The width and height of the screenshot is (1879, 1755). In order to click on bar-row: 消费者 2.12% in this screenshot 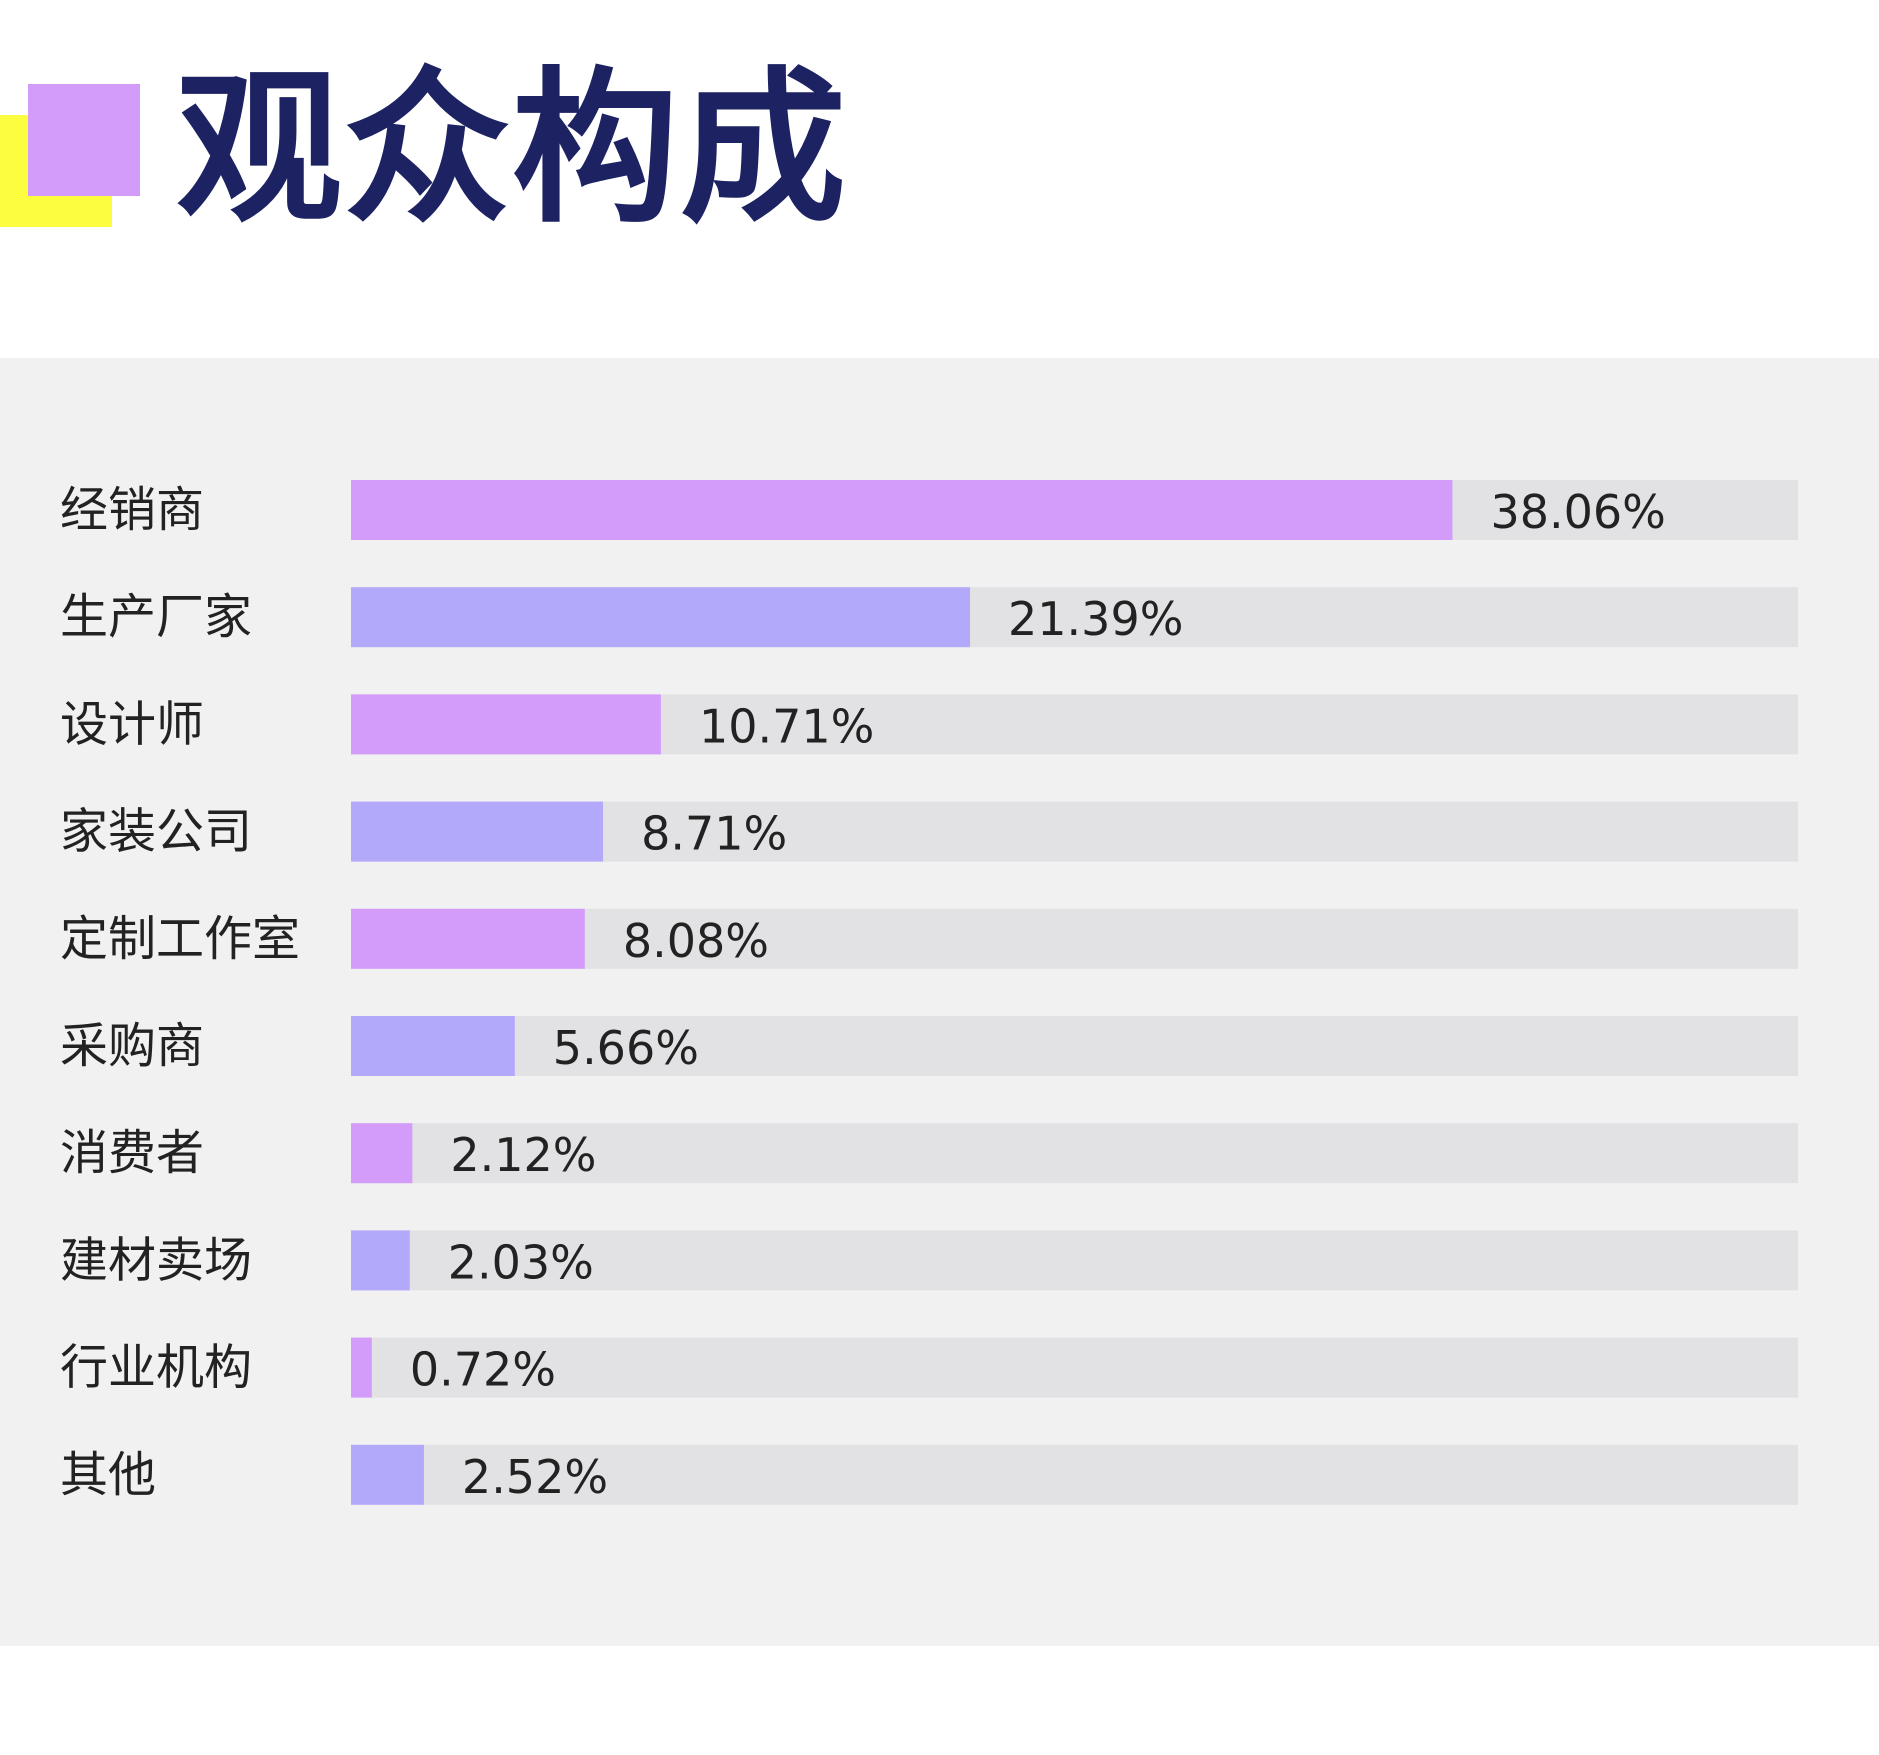, I will do `click(929, 1153)`.